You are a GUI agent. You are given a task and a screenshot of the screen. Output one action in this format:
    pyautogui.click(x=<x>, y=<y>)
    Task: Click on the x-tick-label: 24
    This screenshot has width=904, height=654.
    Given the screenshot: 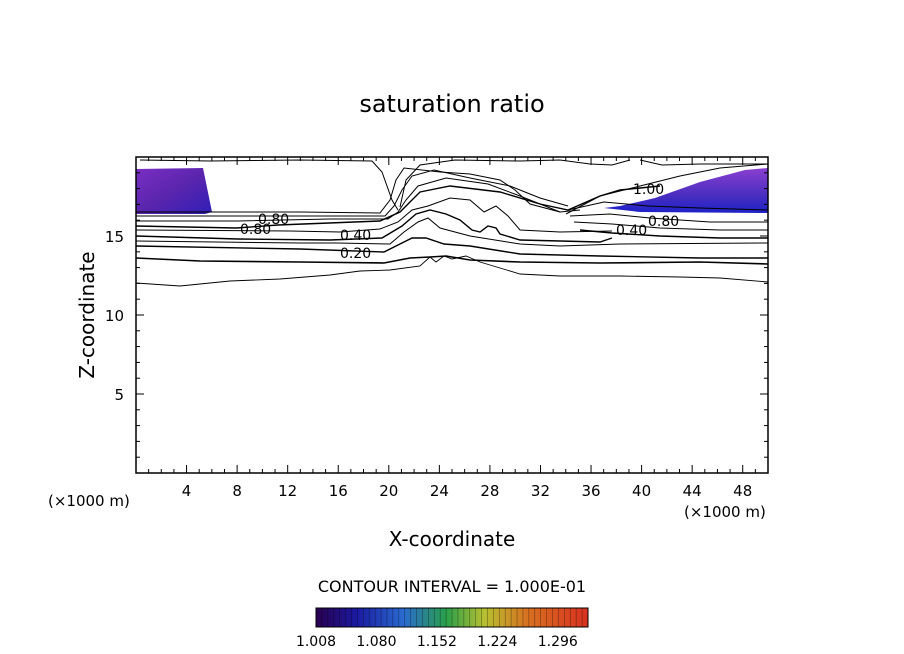 What is the action you would take?
    pyautogui.click(x=439, y=491)
    